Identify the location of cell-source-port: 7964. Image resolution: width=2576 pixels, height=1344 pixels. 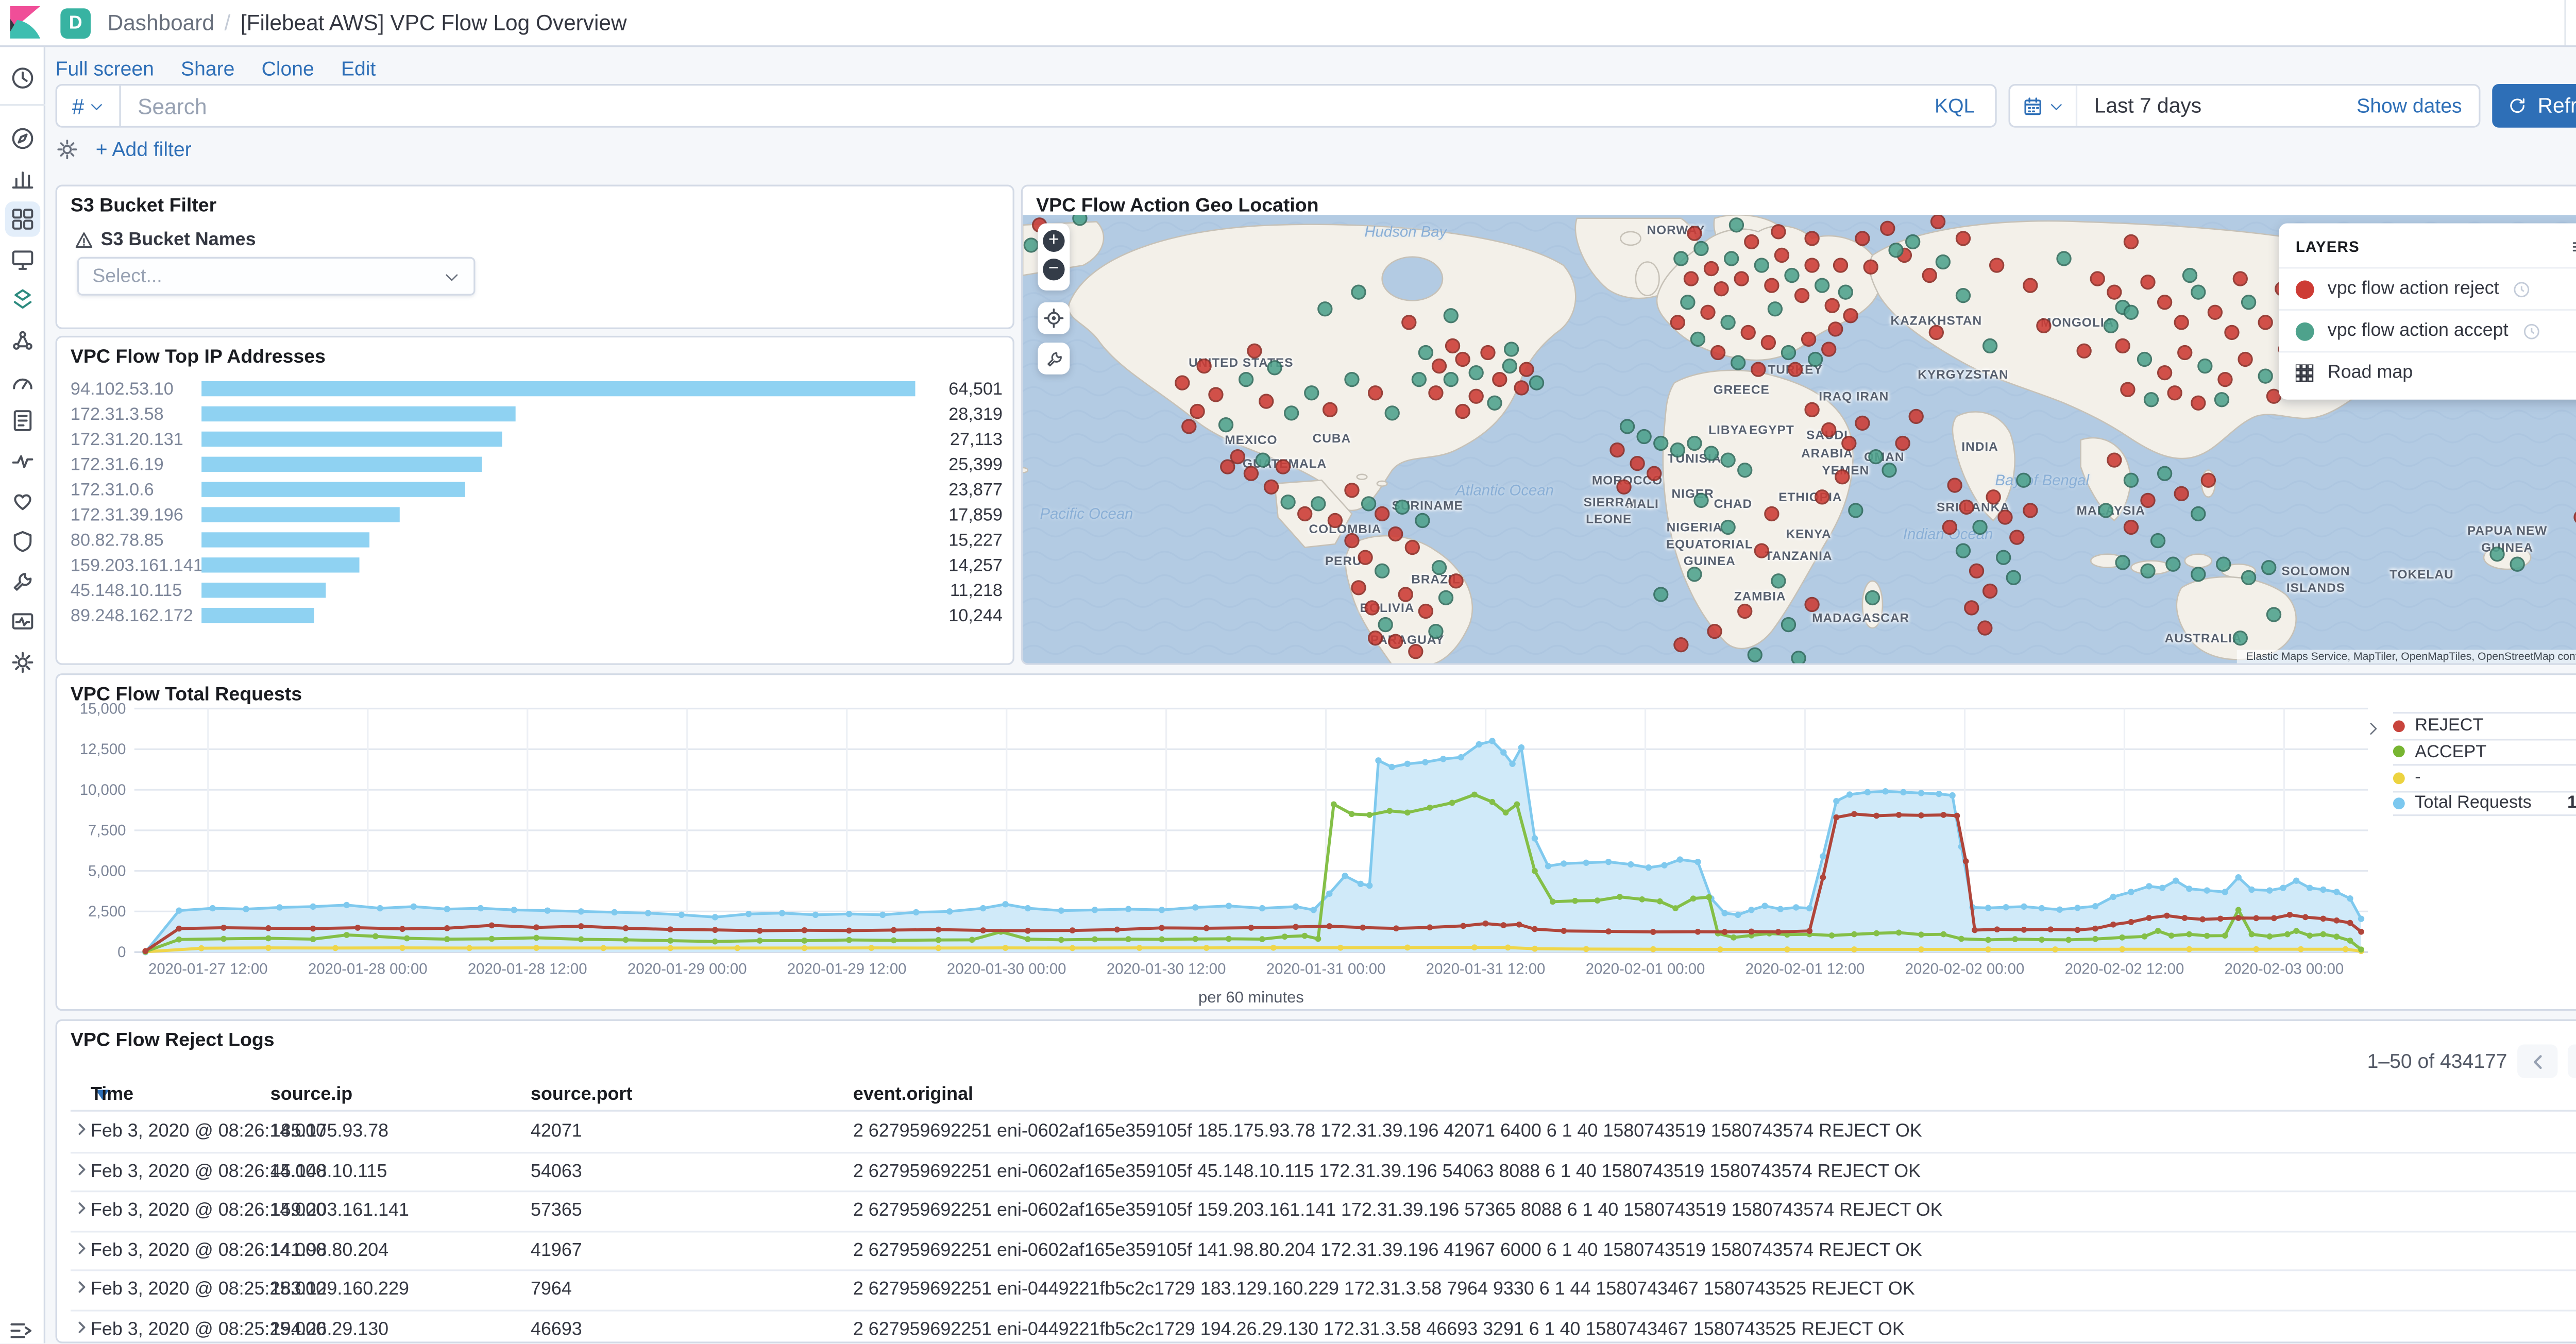
(551, 1289).